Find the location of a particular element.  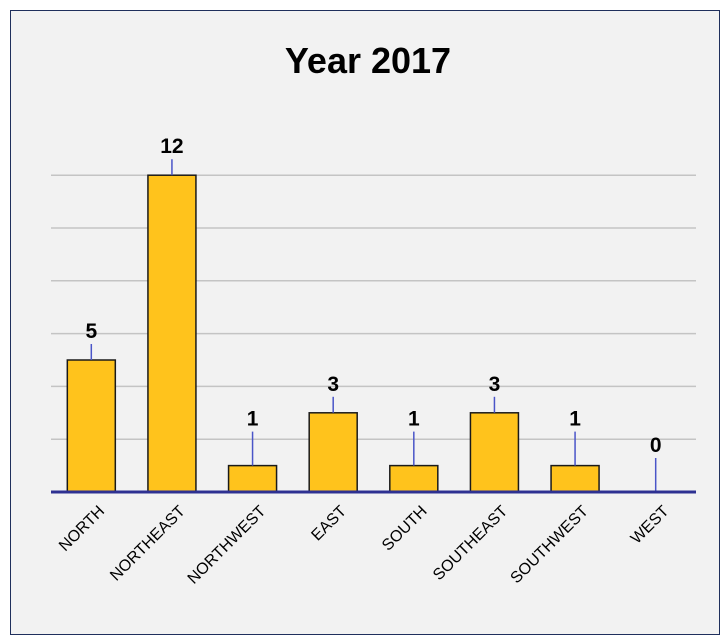

data-label-south: 1 is located at coordinates (414, 419).